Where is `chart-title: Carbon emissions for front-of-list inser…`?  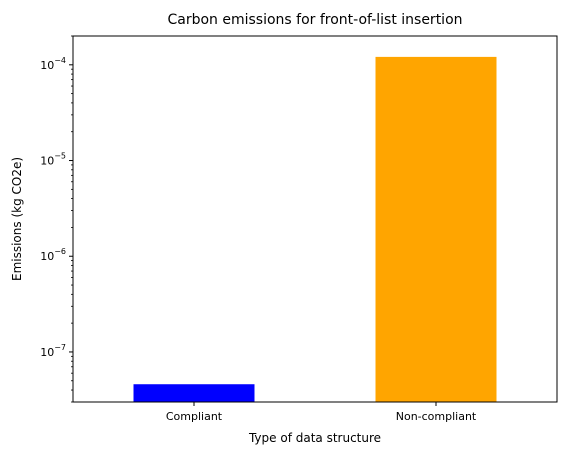
chart-title: Carbon emissions for front-of-list inser… is located at coordinates (314, 20).